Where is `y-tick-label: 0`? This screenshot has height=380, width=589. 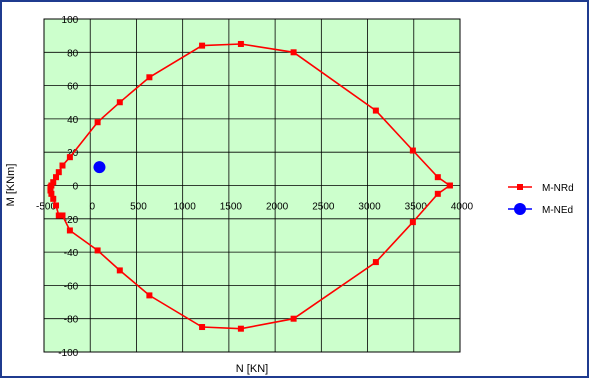 y-tick-label: 0 is located at coordinates (76, 187).